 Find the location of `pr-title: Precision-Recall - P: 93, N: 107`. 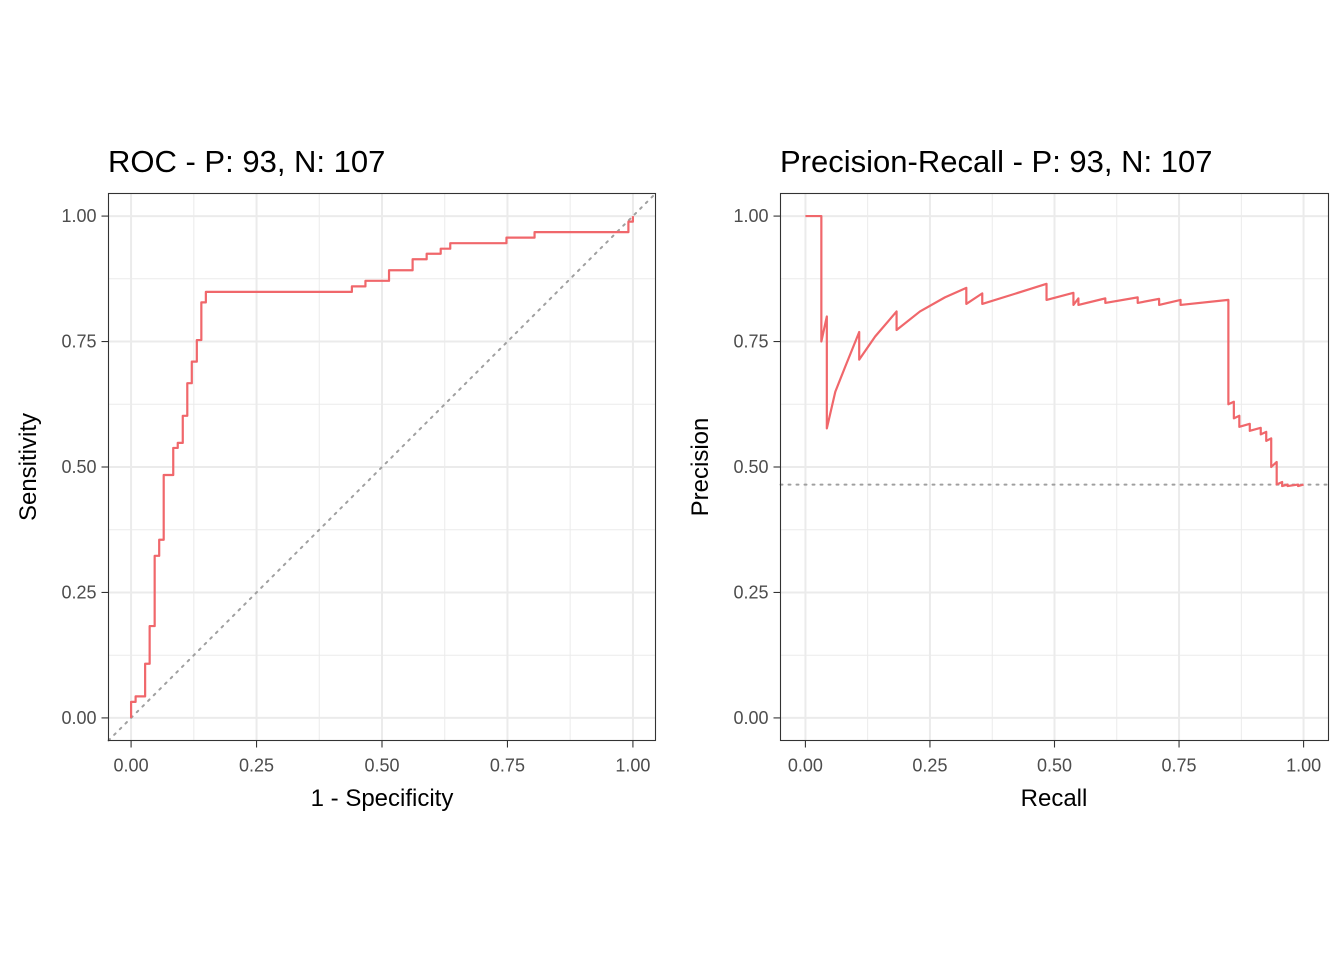

pr-title: Precision-Recall - P: 93, N: 107 is located at coordinates (996, 161).